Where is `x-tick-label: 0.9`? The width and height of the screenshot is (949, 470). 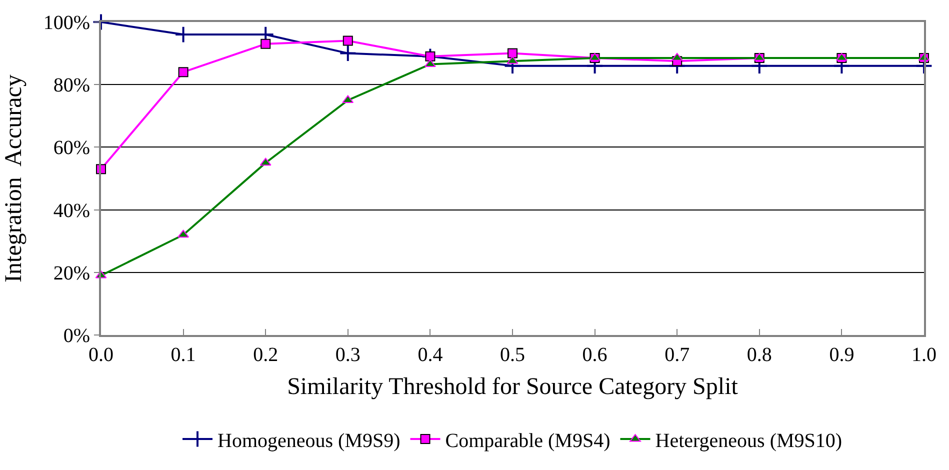 x-tick-label: 0.9 is located at coordinates (841, 355).